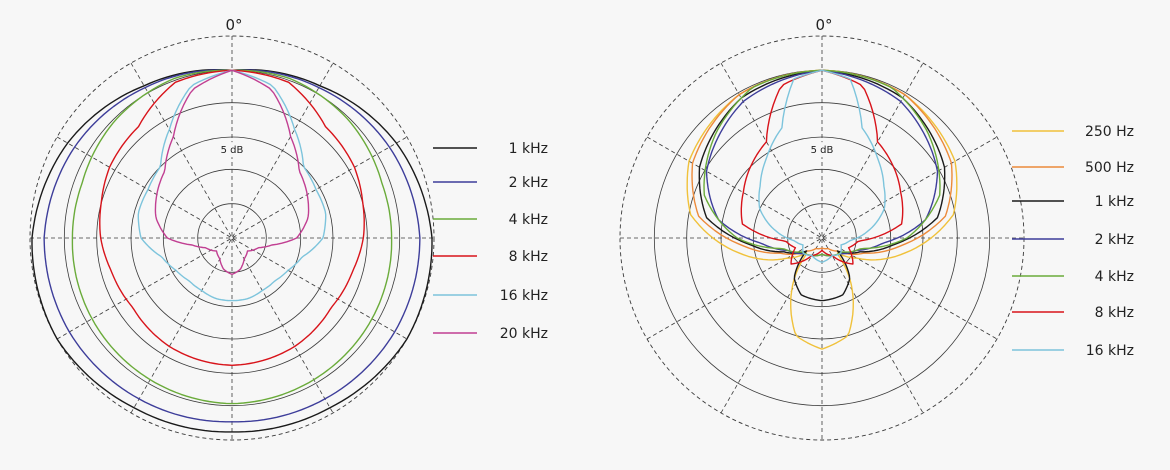  I want to click on series-trace-1-khz, so click(822, 185).